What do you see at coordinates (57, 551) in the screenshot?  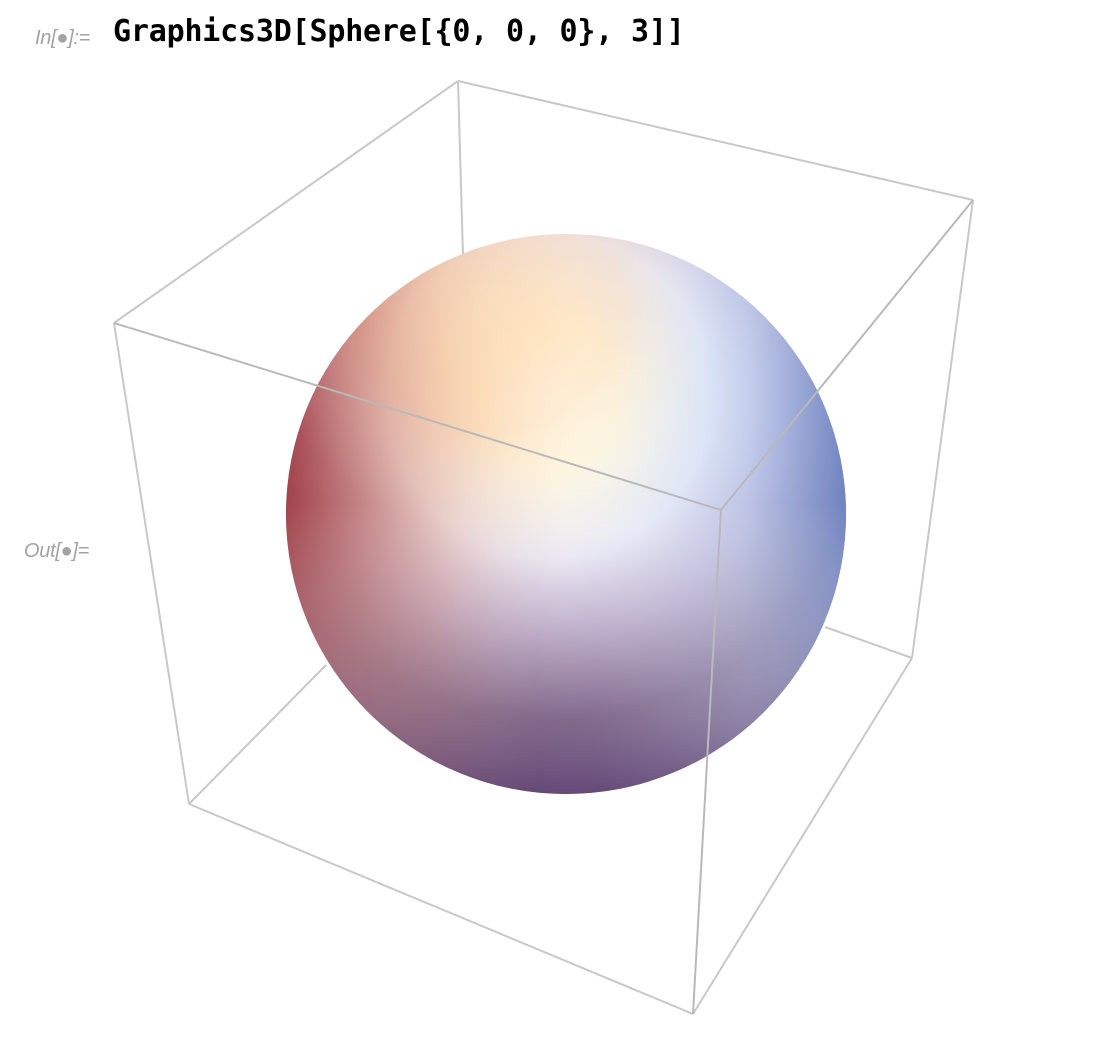 I see `output-cell-label: Out[●]=` at bounding box center [57, 551].